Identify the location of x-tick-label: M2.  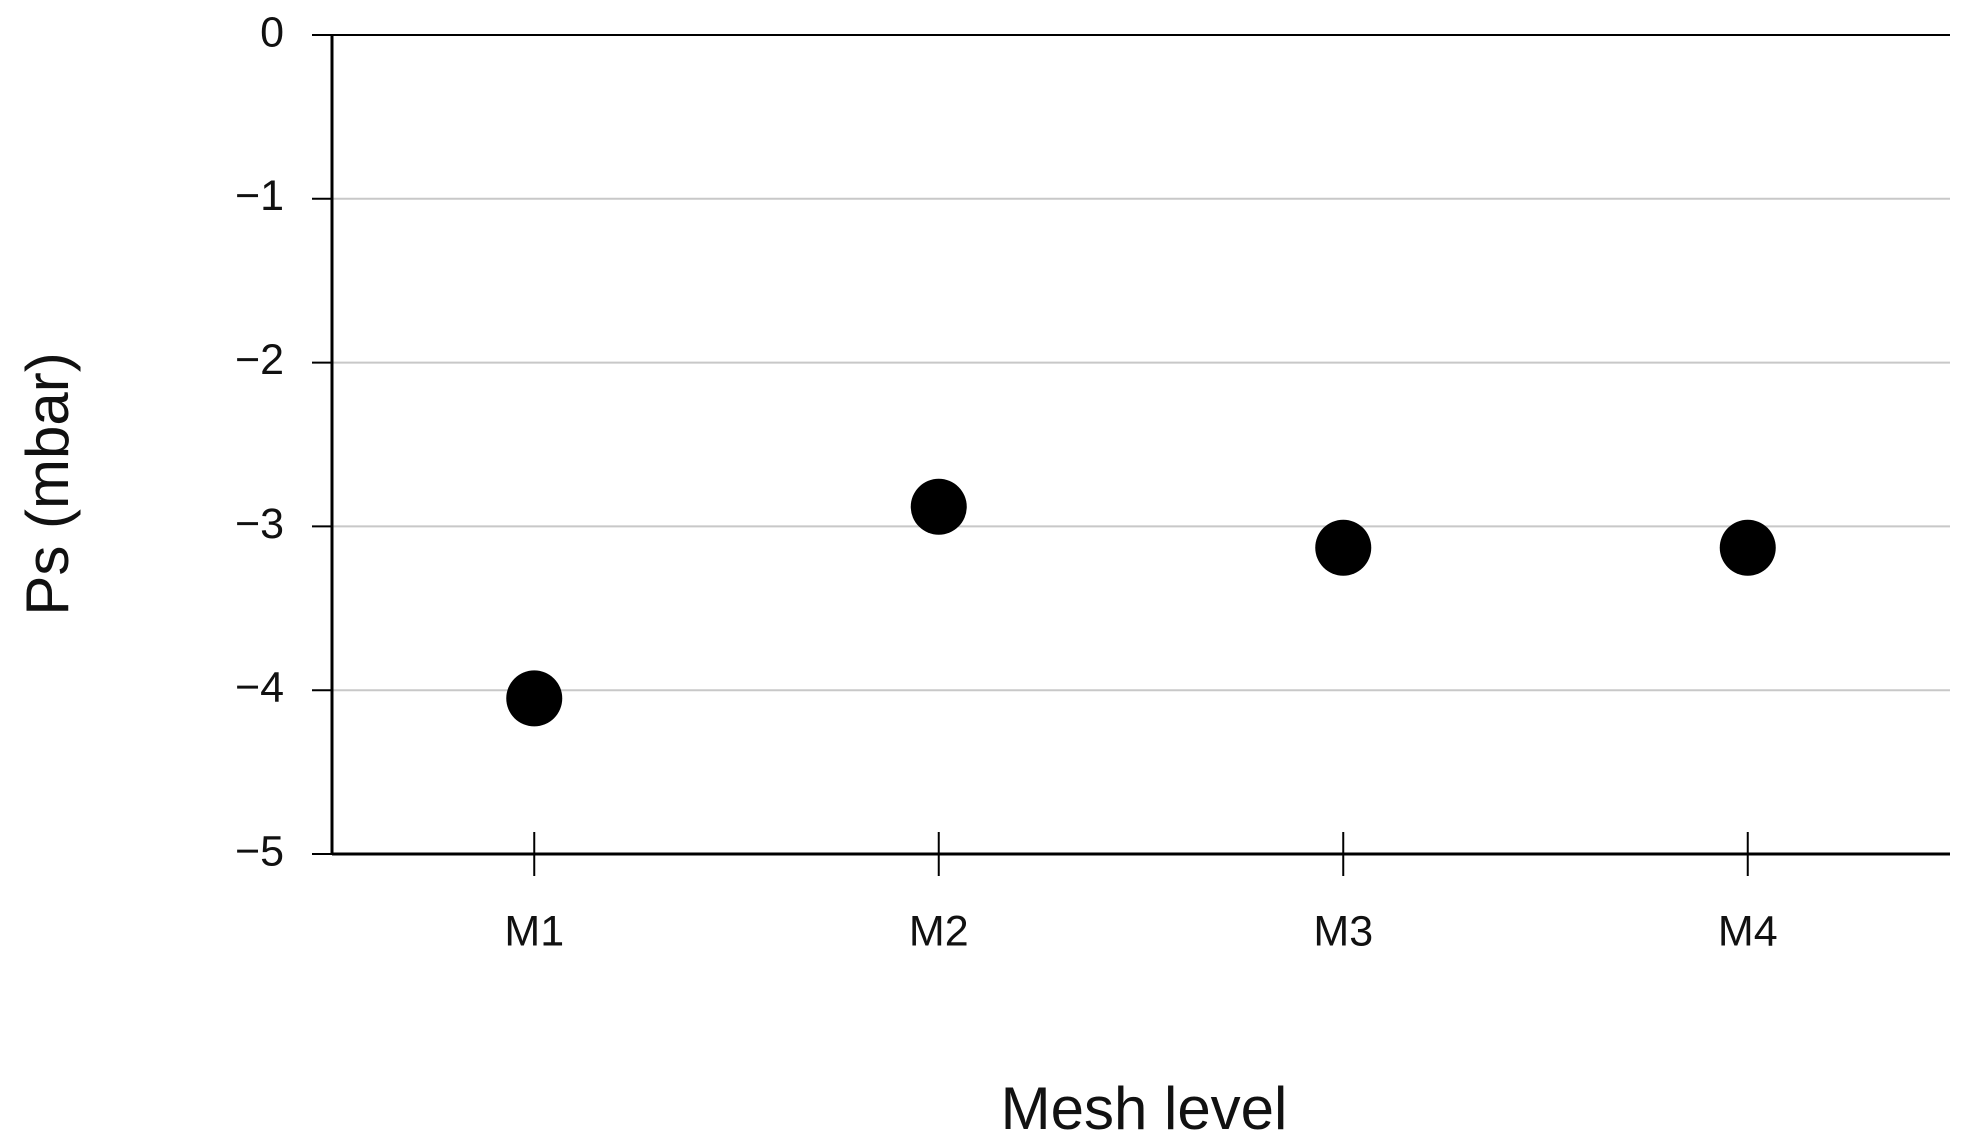
(939, 931).